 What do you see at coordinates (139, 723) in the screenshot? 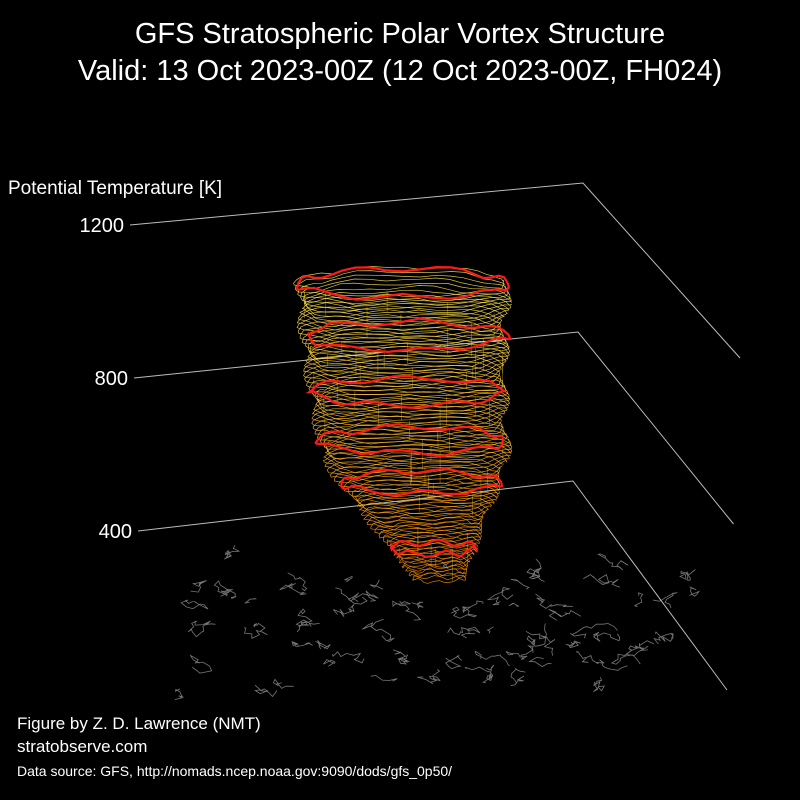
I see `credit: Figure by Z. D. Lawrence (NMT)` at bounding box center [139, 723].